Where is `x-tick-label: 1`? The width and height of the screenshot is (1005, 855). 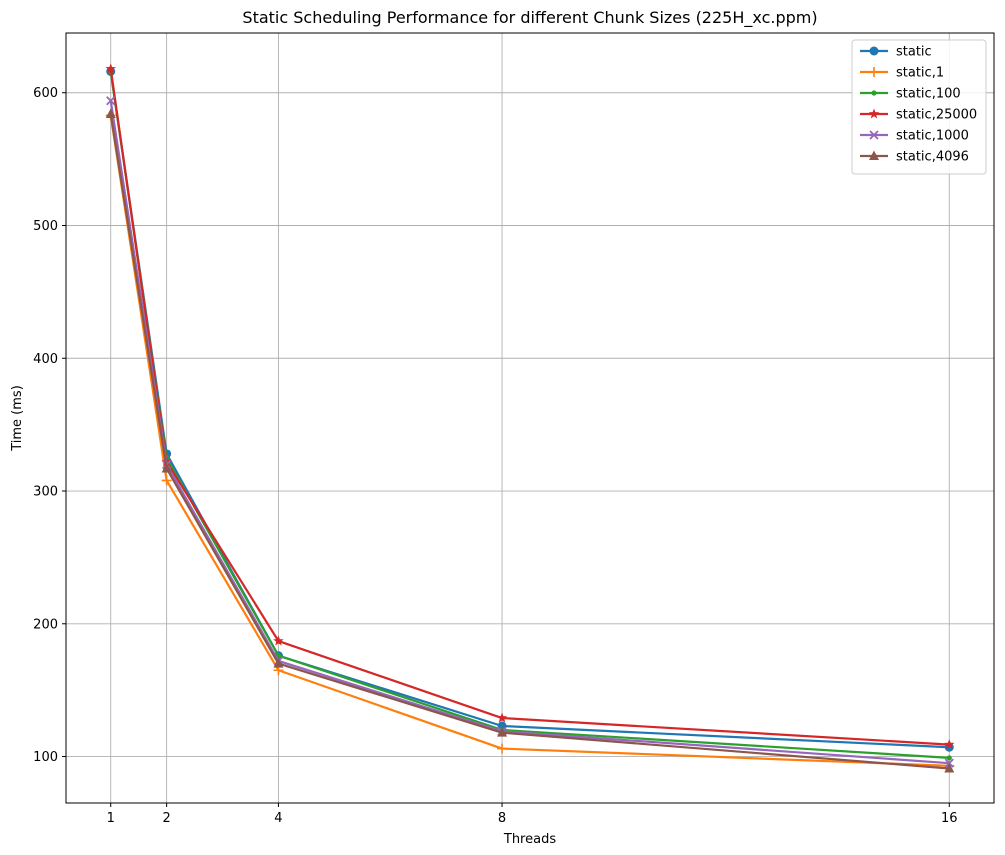
x-tick-label: 1 is located at coordinates (111, 818).